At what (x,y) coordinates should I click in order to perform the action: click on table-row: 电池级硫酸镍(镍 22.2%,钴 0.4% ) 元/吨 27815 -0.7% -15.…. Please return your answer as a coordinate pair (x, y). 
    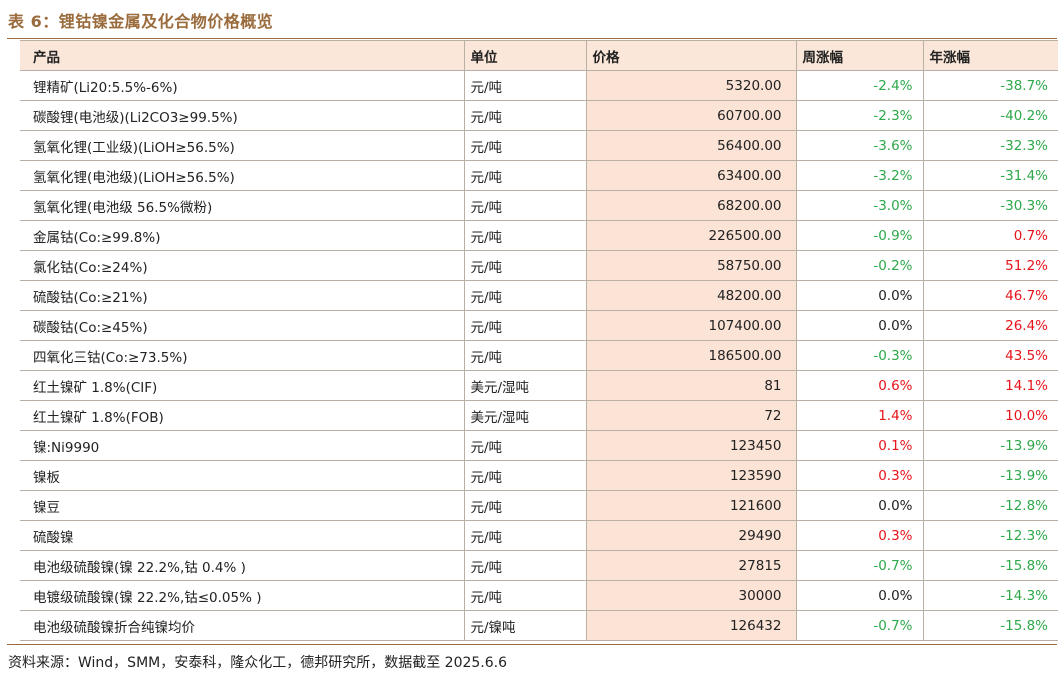
    Looking at the image, I should click on (539, 565).